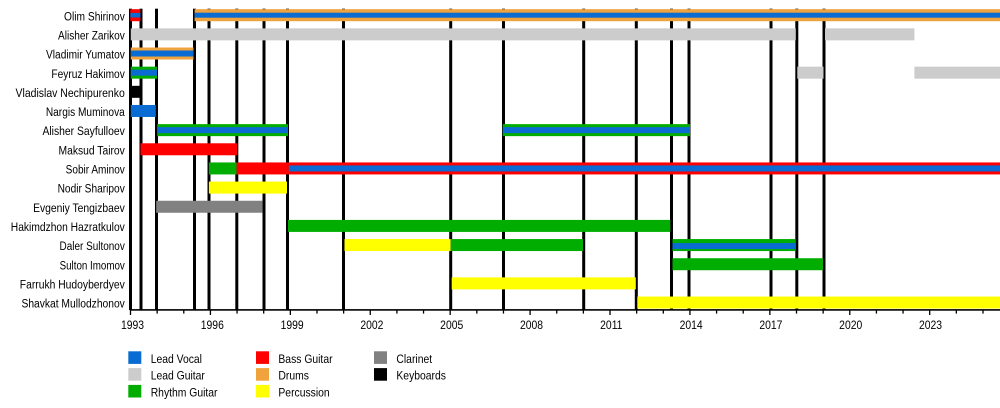 This screenshot has width=1000, height=408. Describe the element at coordinates (92, 189) in the screenshot. I see `svg-text: Nodir Sharipov` at that location.